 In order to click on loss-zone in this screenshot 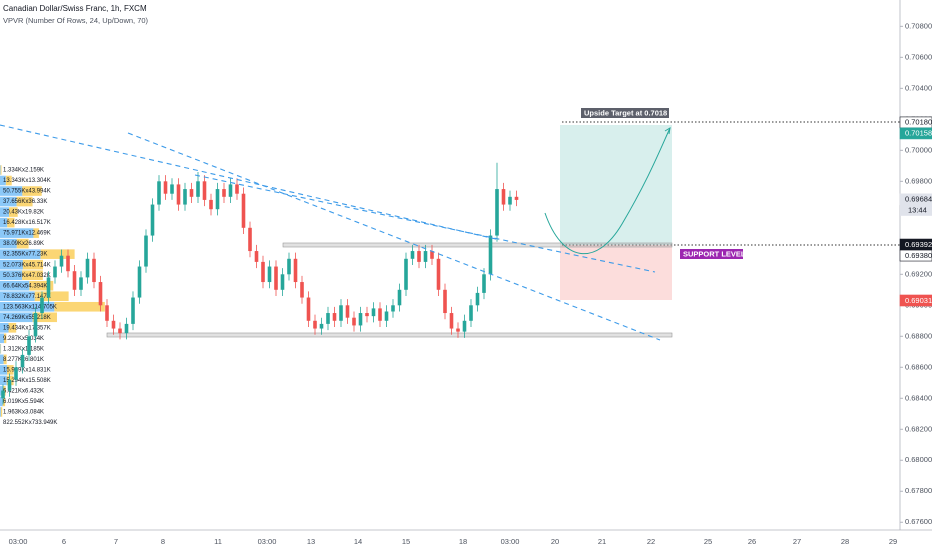, I will do `click(616, 272)`.